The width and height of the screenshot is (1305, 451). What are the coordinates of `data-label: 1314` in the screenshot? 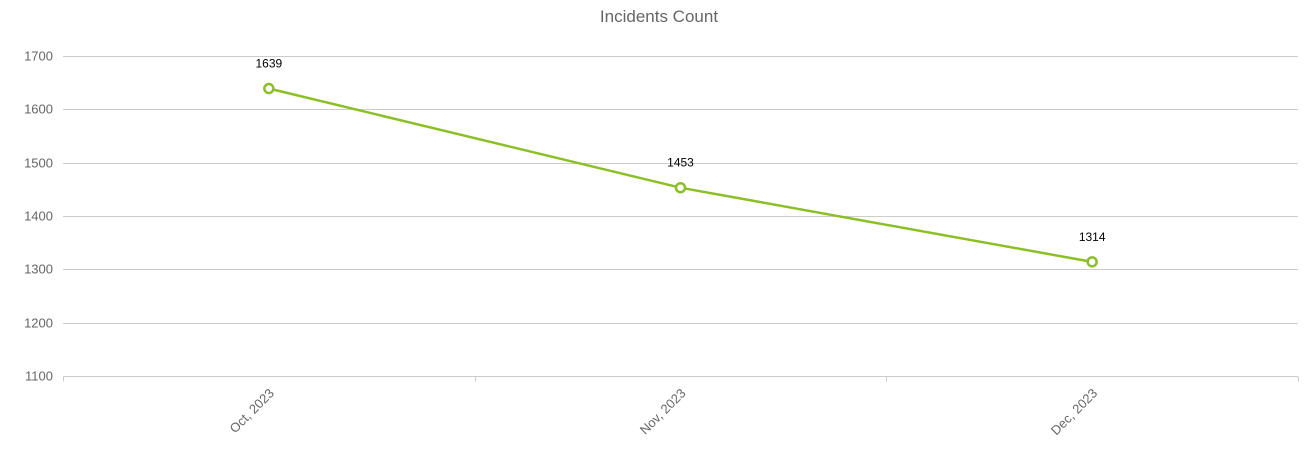 It's located at (1092, 237).